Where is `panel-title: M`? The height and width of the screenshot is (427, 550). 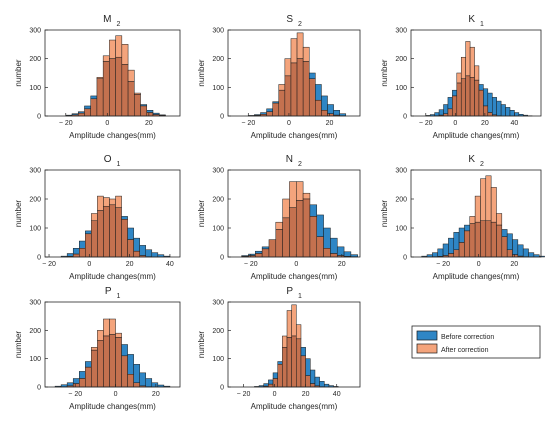
panel-title: M is located at coordinates (107, 19).